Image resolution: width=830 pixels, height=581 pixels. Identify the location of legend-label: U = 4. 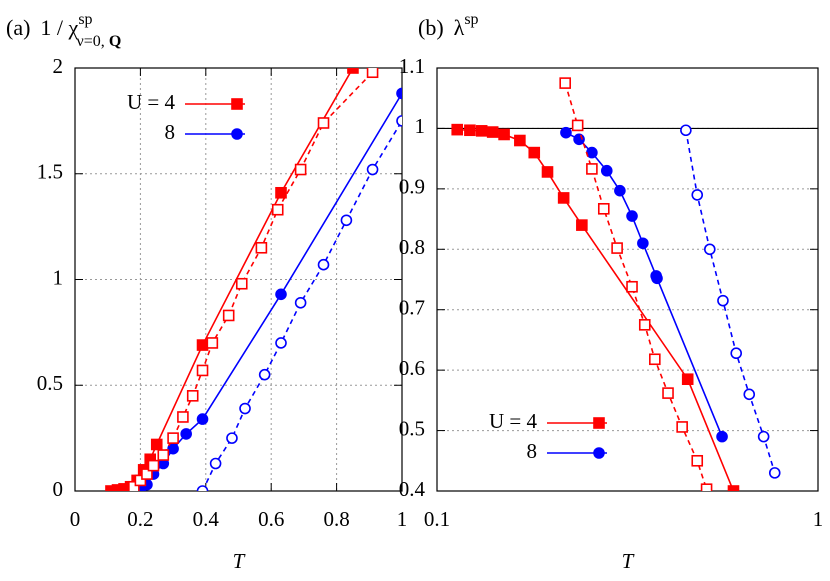
(513, 421).